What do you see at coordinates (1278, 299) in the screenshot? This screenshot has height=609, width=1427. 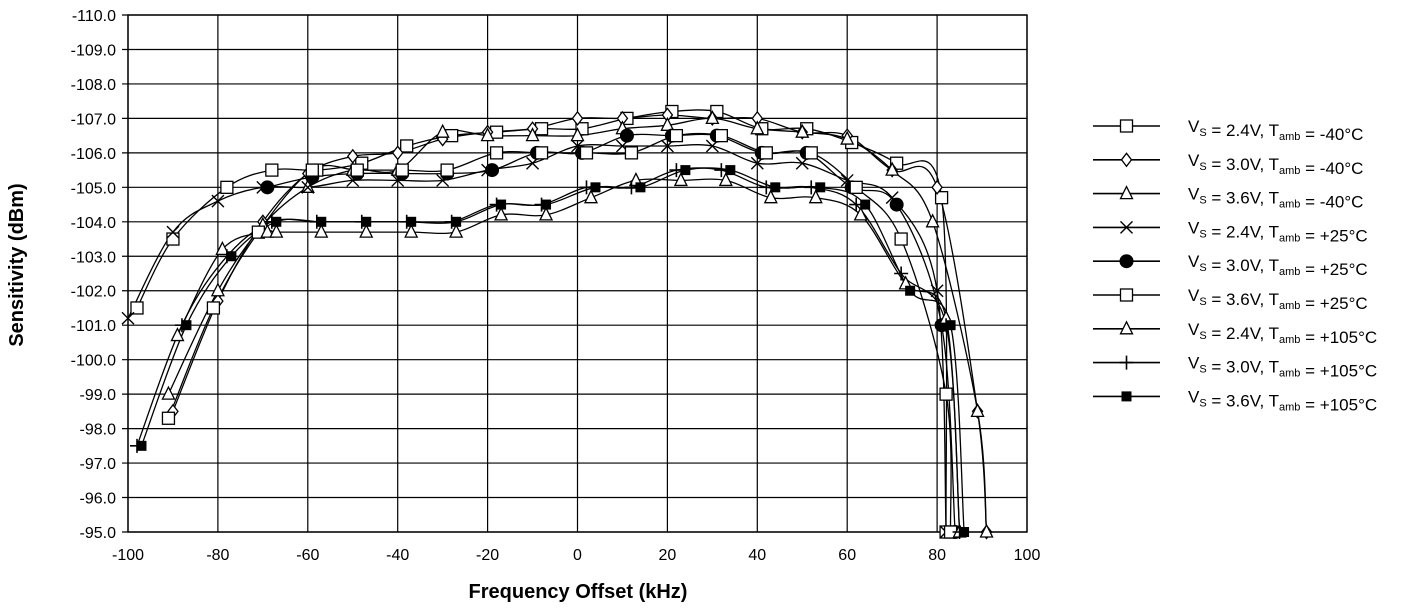 I see `legend-label: VS = 3.6V, Tamb = +25°C` at bounding box center [1278, 299].